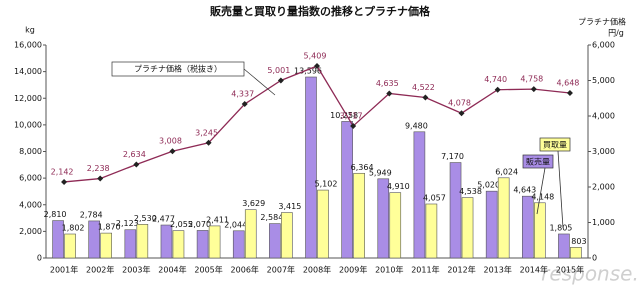  I want to click on y-axis-label: kg, so click(30, 30).